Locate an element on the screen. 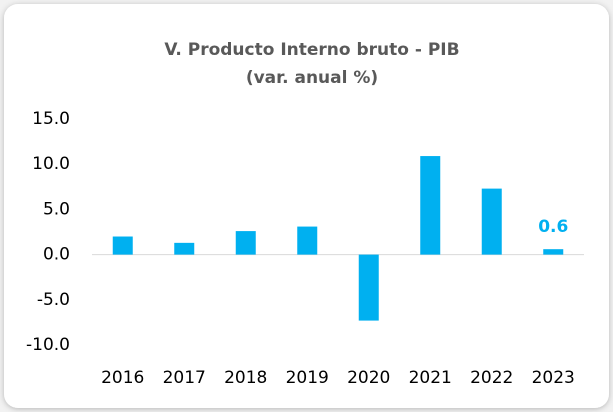 Image resolution: width=613 pixels, height=412 pixels. data-label: 0.6 is located at coordinates (553, 227).